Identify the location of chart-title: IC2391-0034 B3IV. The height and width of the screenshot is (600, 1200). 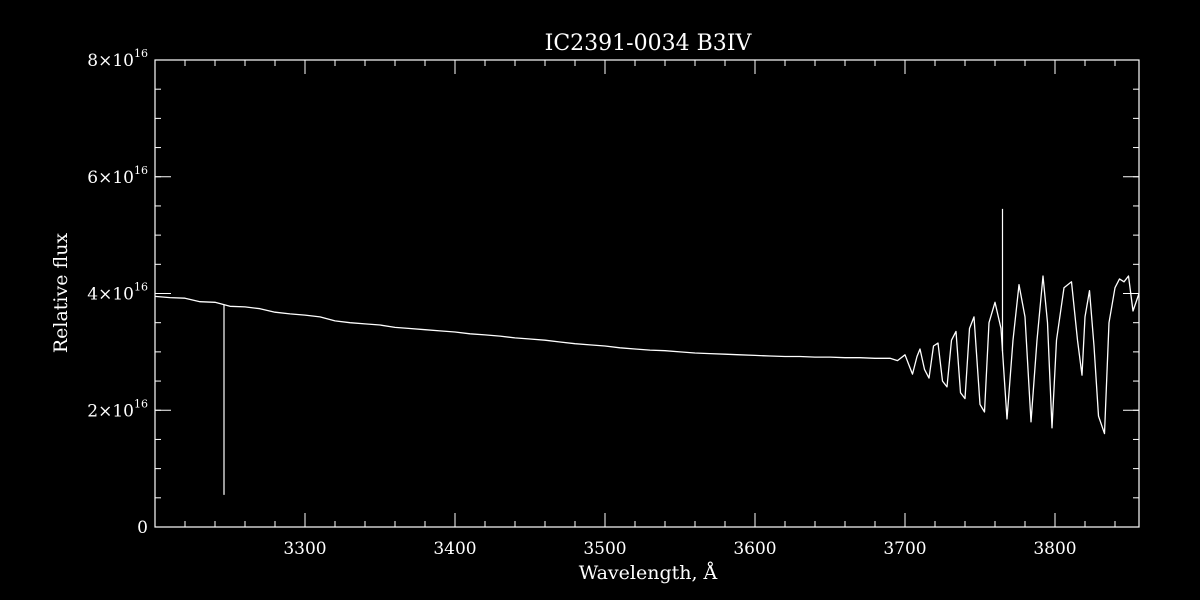
(649, 43).